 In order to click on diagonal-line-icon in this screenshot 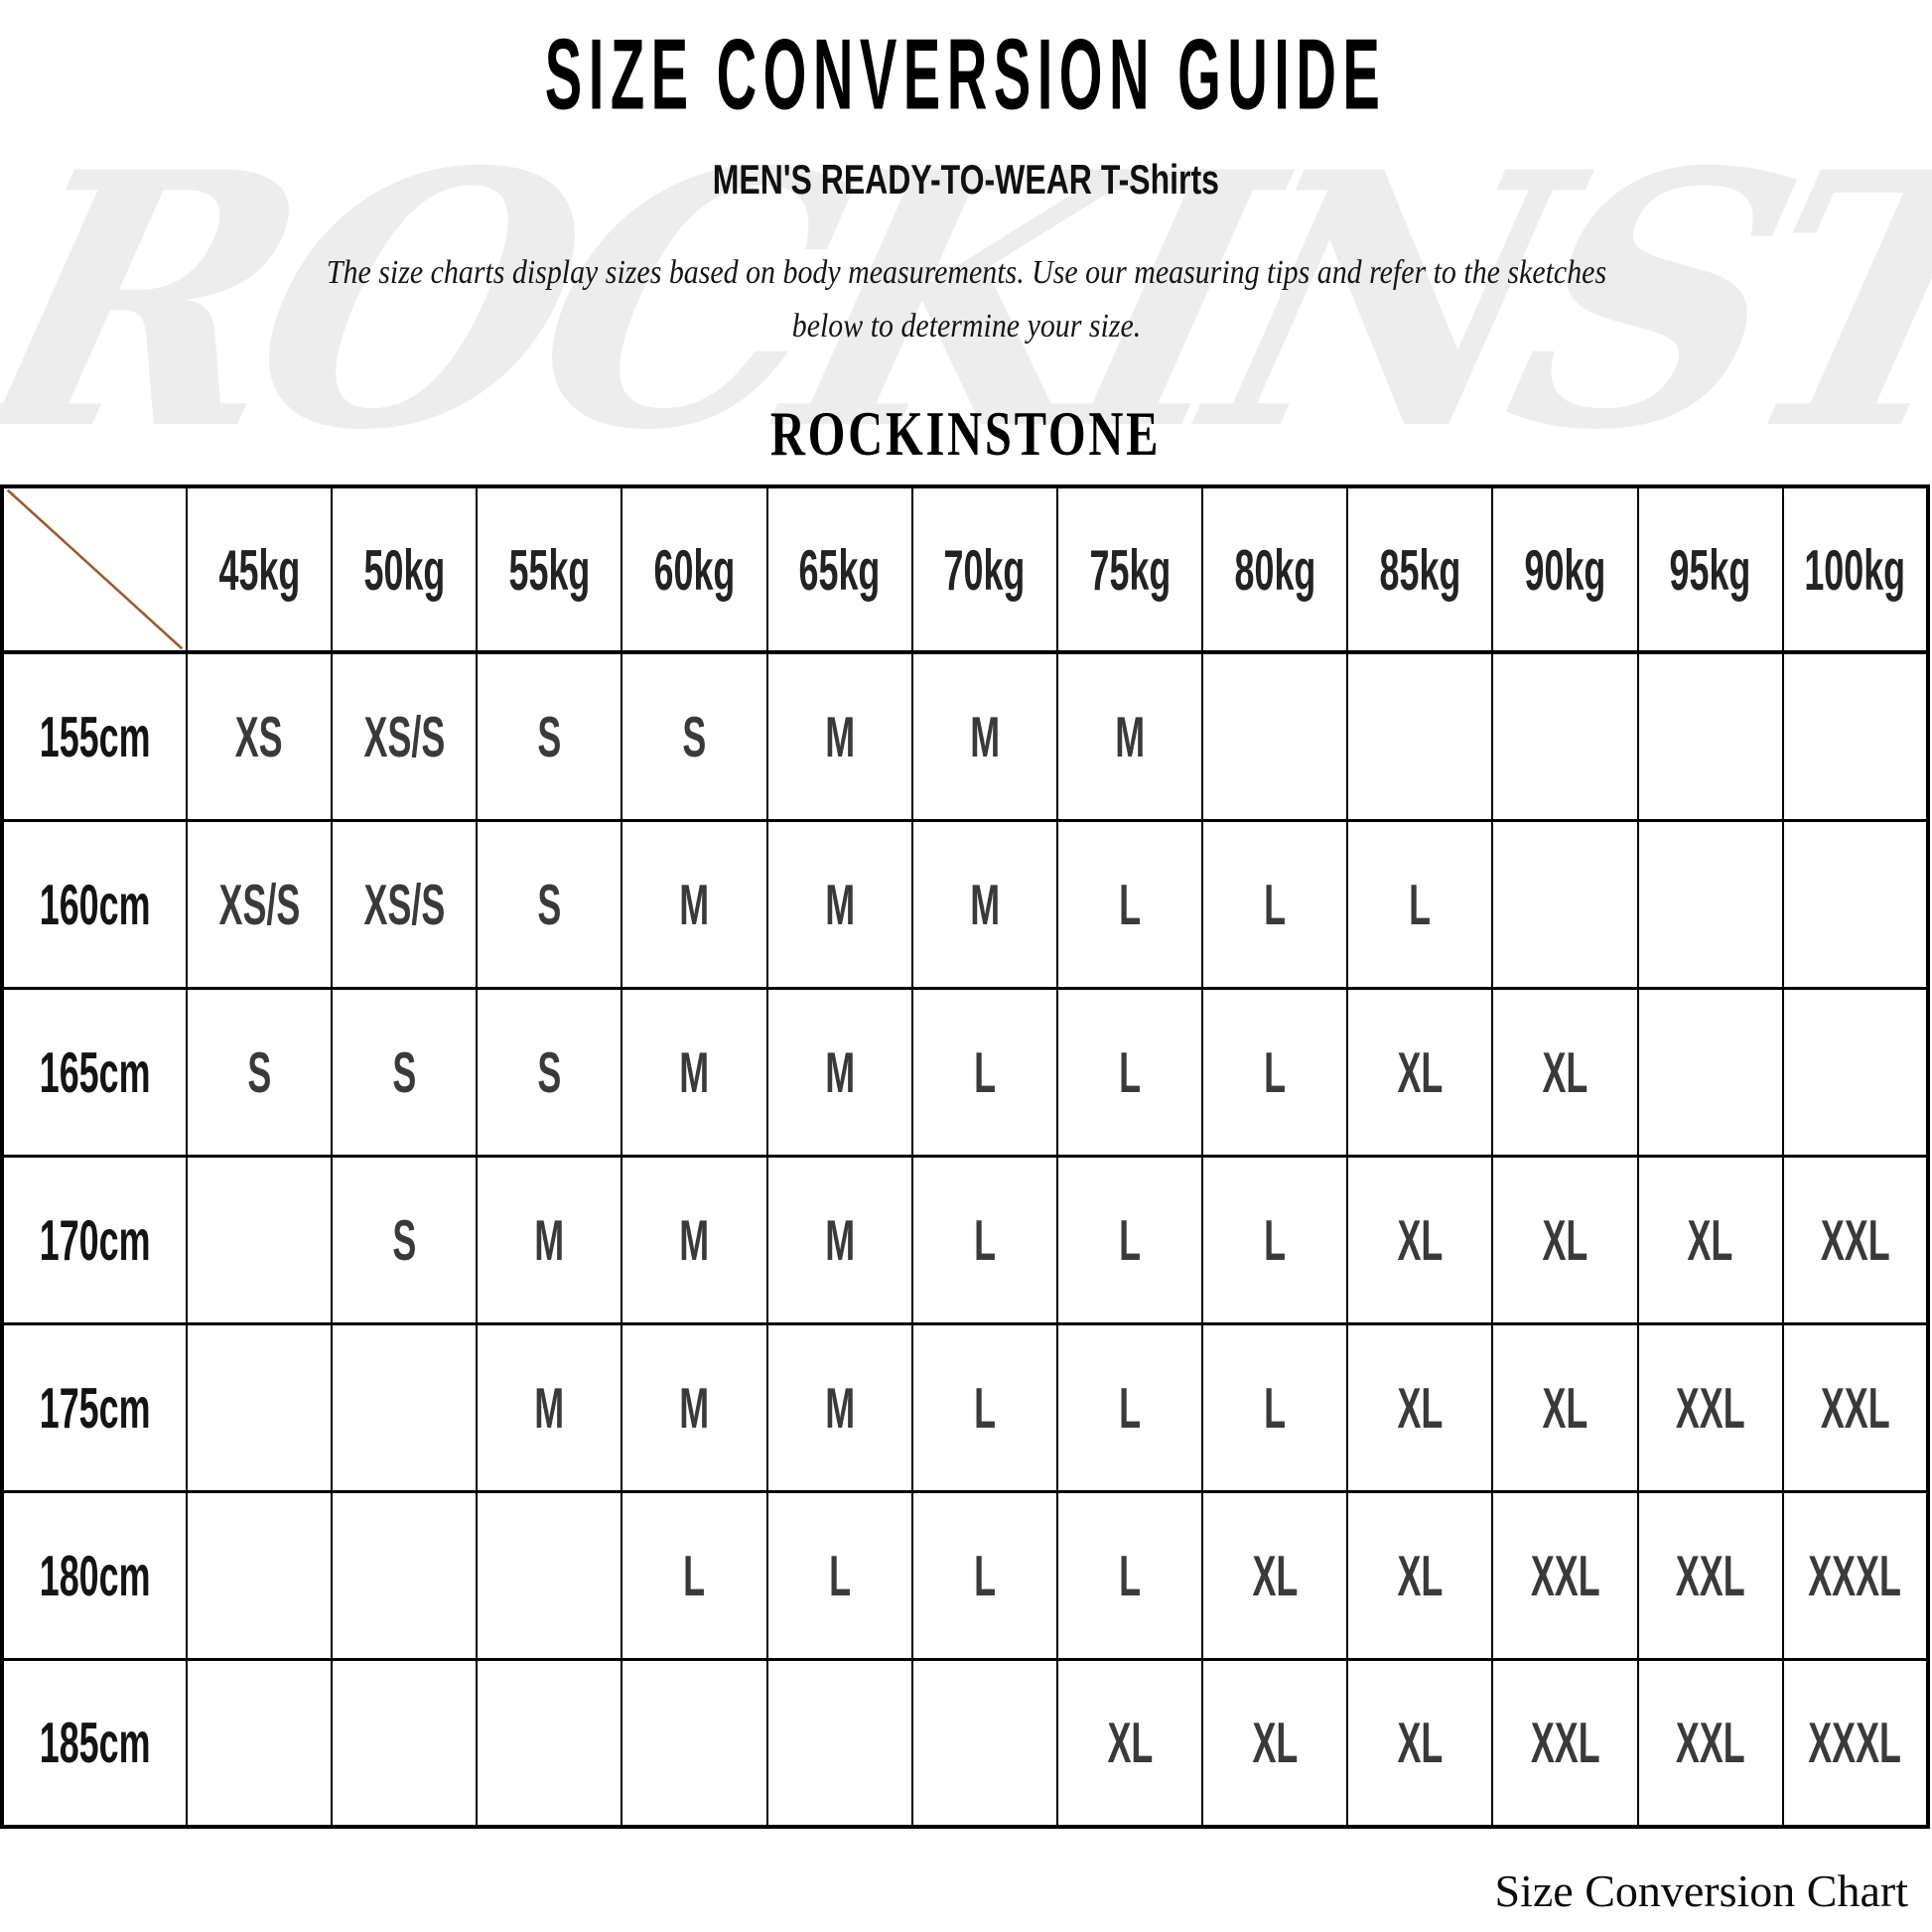, I will do `click(95, 569)`.